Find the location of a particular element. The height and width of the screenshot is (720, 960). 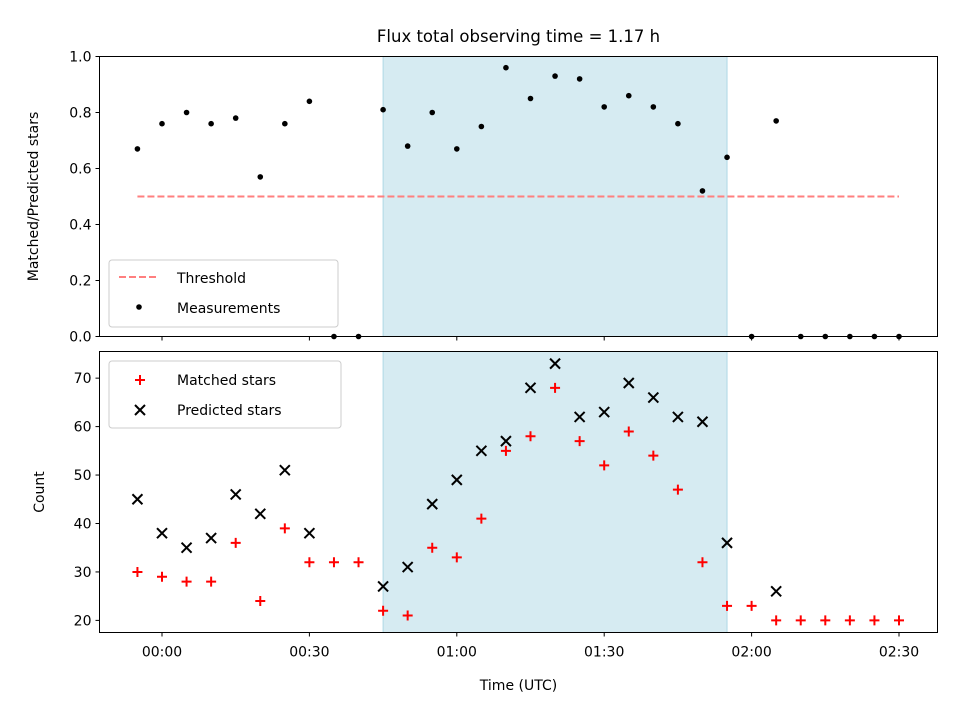

bottom-x-ticks: 00:00 00:30 01:00 01:30 02:00 02:30 is located at coordinates (530, 646).